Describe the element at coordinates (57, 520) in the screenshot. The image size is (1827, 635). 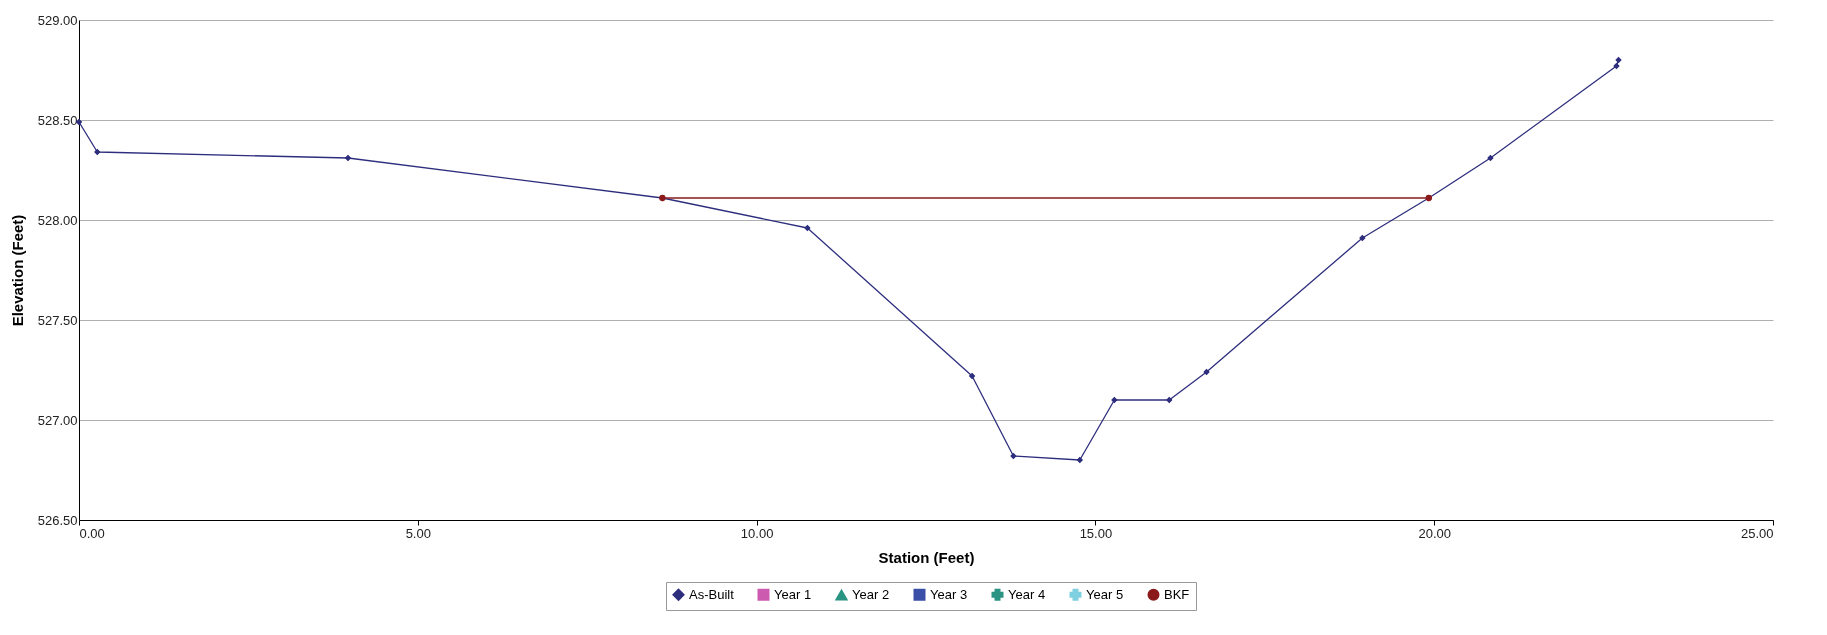
I see `y-tick-label: 526.50` at that location.